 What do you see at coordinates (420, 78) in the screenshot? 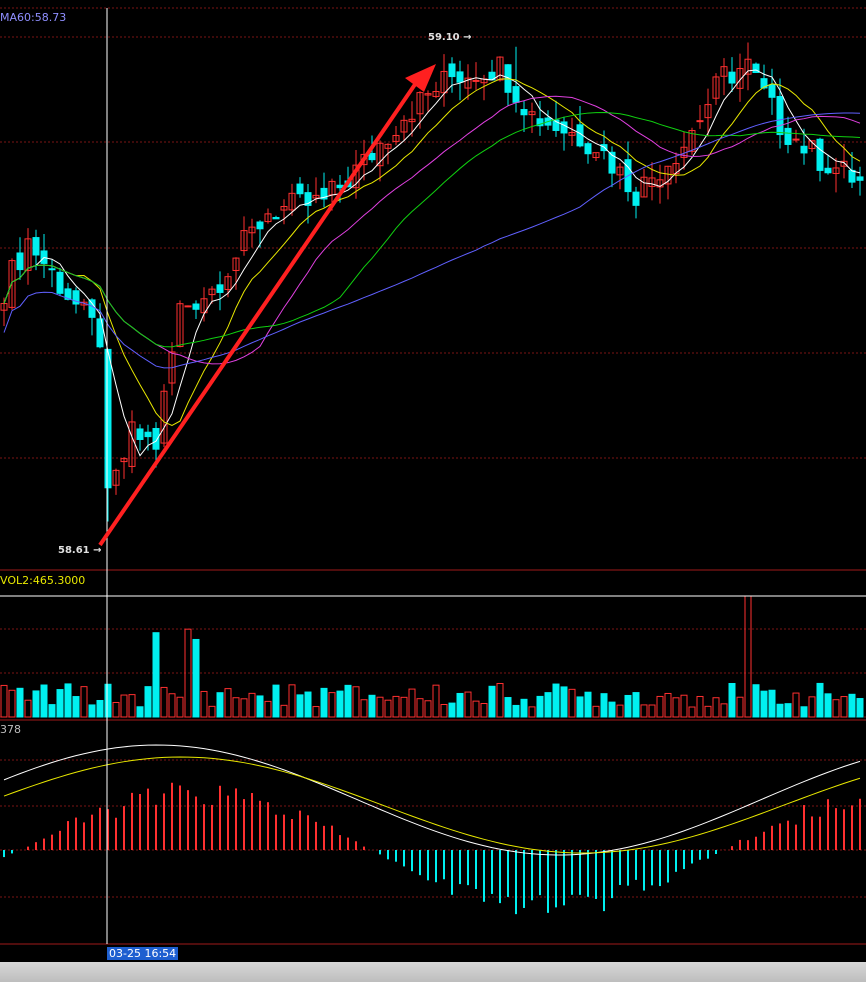
I see `trend-arrow-head` at bounding box center [420, 78].